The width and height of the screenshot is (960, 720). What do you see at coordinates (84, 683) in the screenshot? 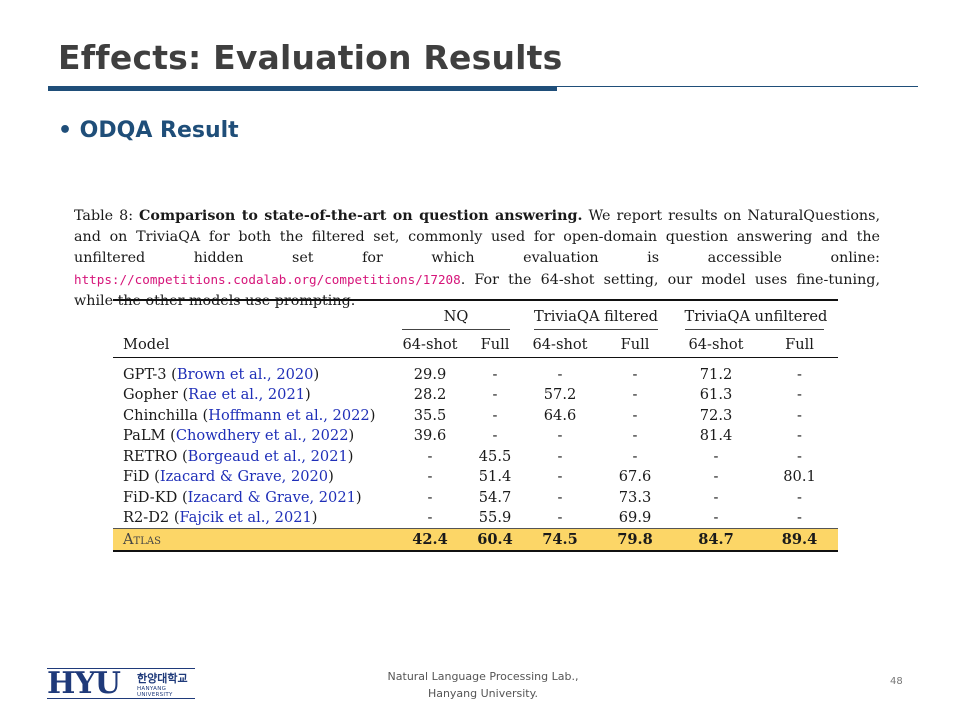
I see `logo-text: HYU` at bounding box center [84, 683].